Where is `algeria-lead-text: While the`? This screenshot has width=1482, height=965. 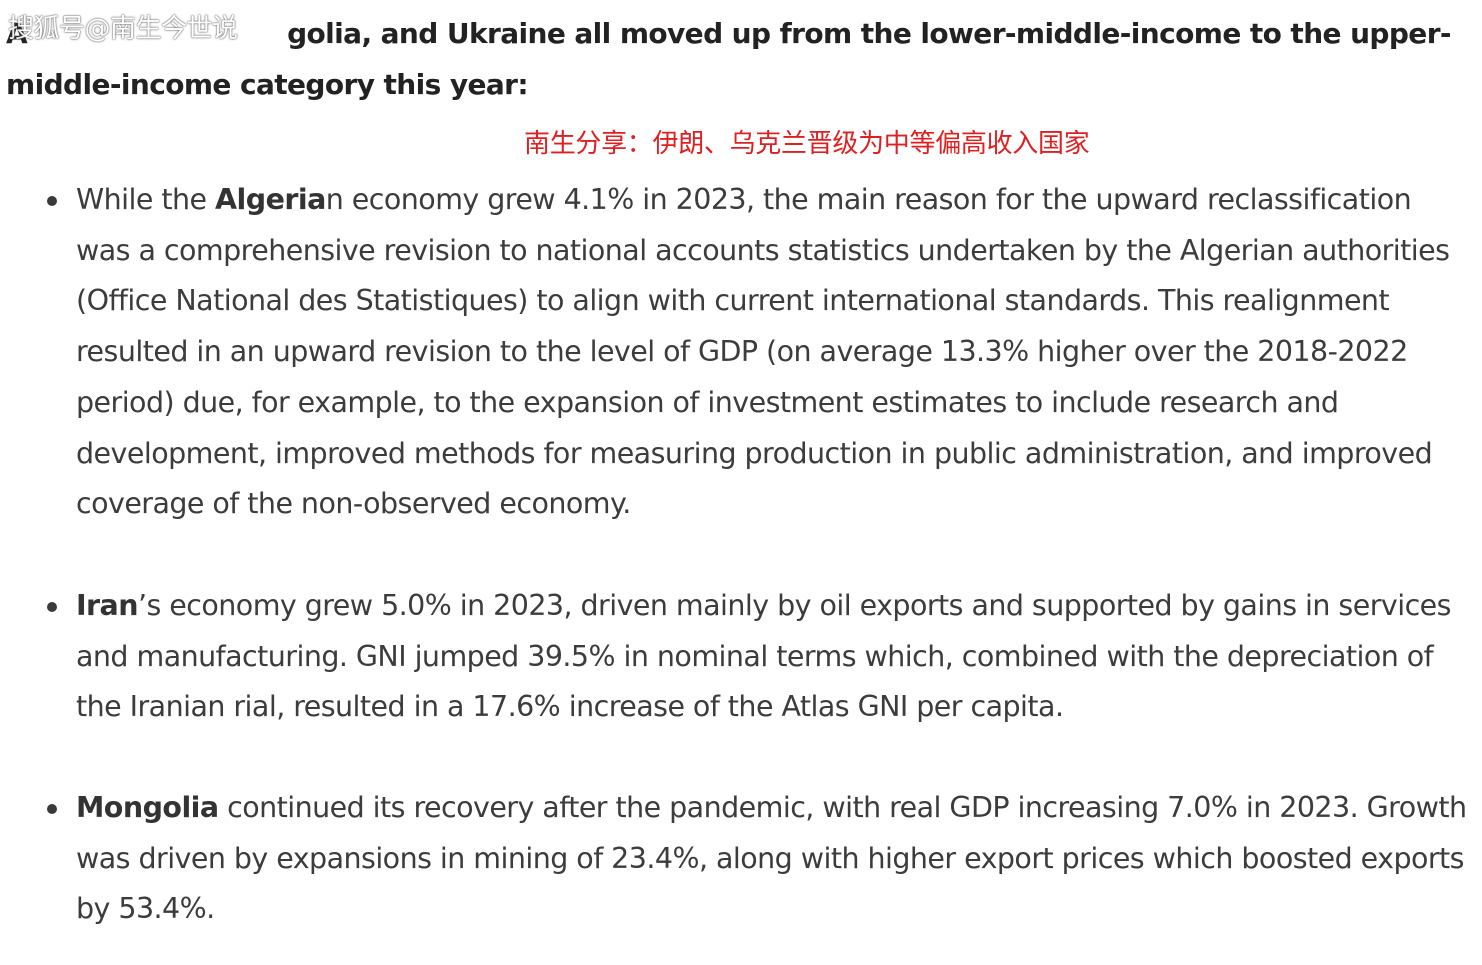 algeria-lead-text: While the is located at coordinates (146, 199).